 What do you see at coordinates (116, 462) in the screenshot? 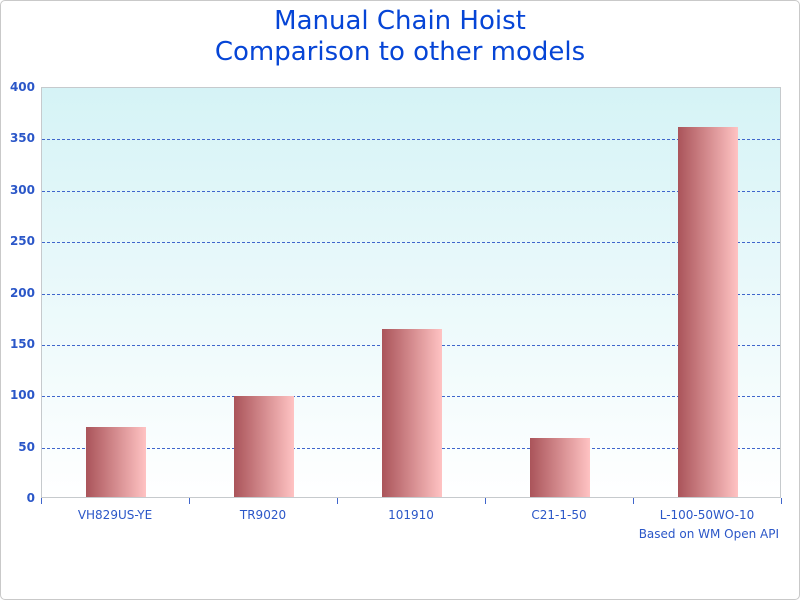
I see `bar-VH829US-YE` at bounding box center [116, 462].